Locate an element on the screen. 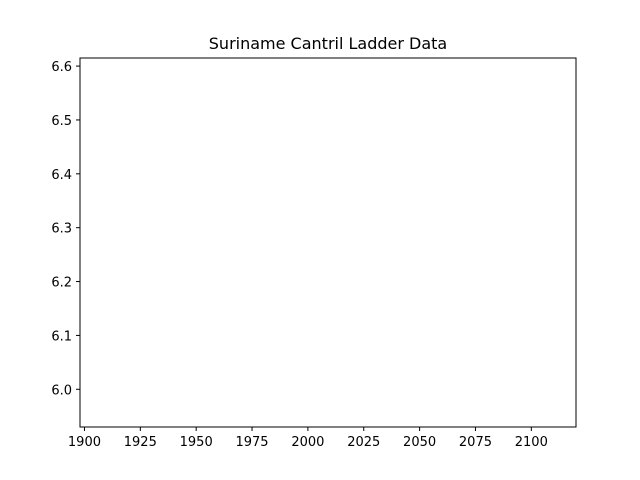  x-tick-label: 1925 is located at coordinates (140, 442).